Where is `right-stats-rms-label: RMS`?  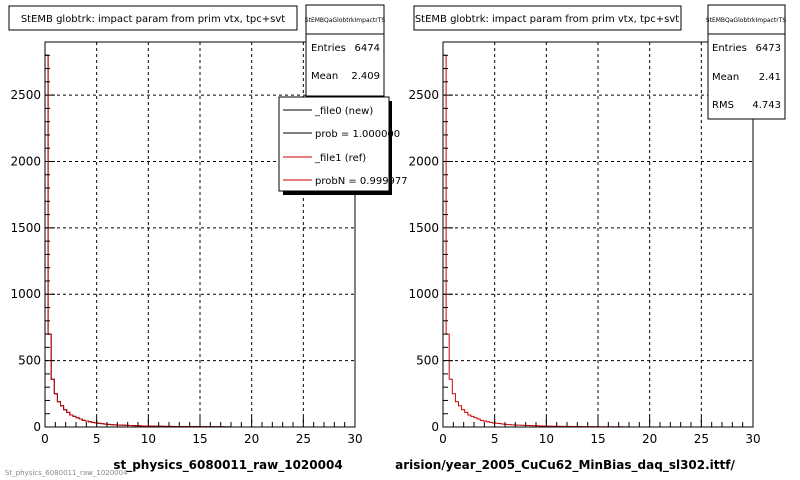
right-stats-rms-label: RMS is located at coordinates (723, 105).